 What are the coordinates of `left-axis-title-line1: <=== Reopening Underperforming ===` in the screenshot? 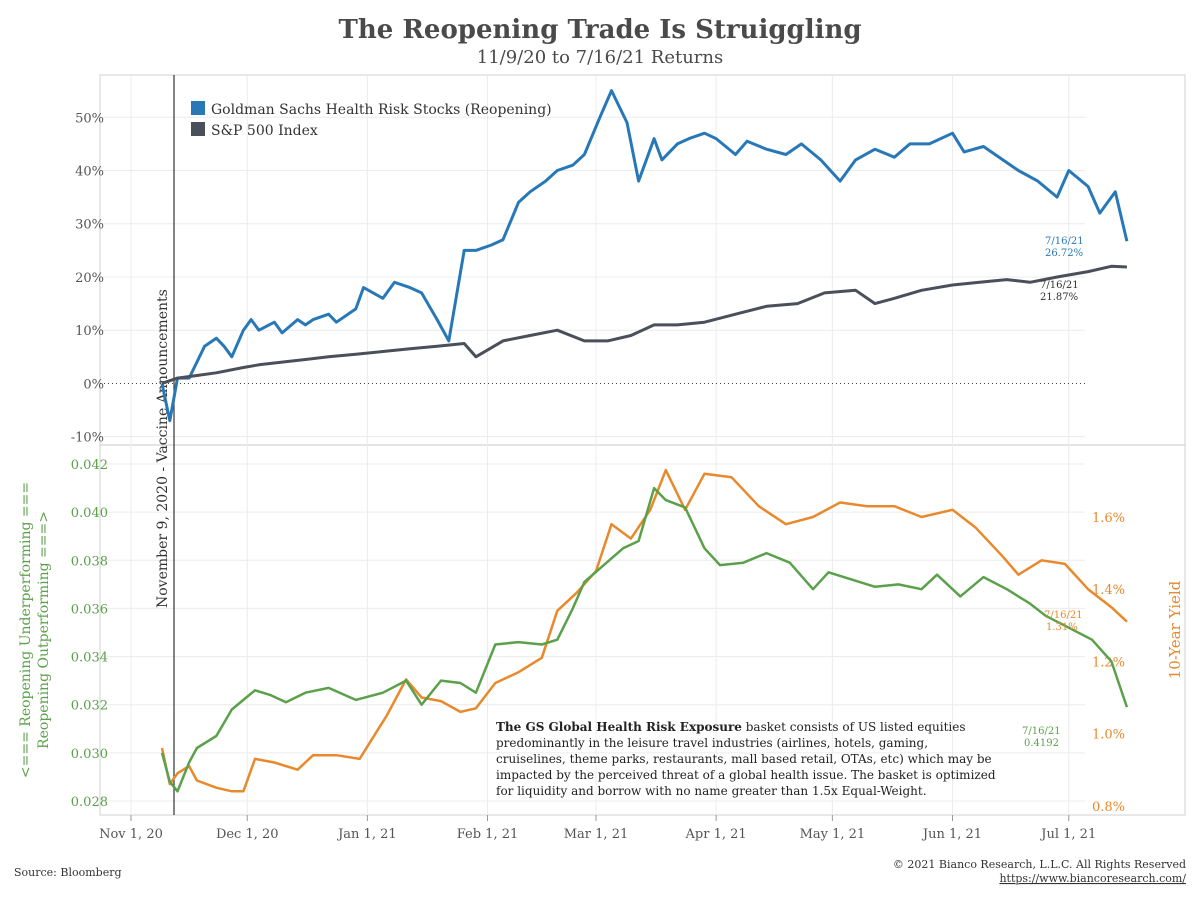 It's located at (26, 630).